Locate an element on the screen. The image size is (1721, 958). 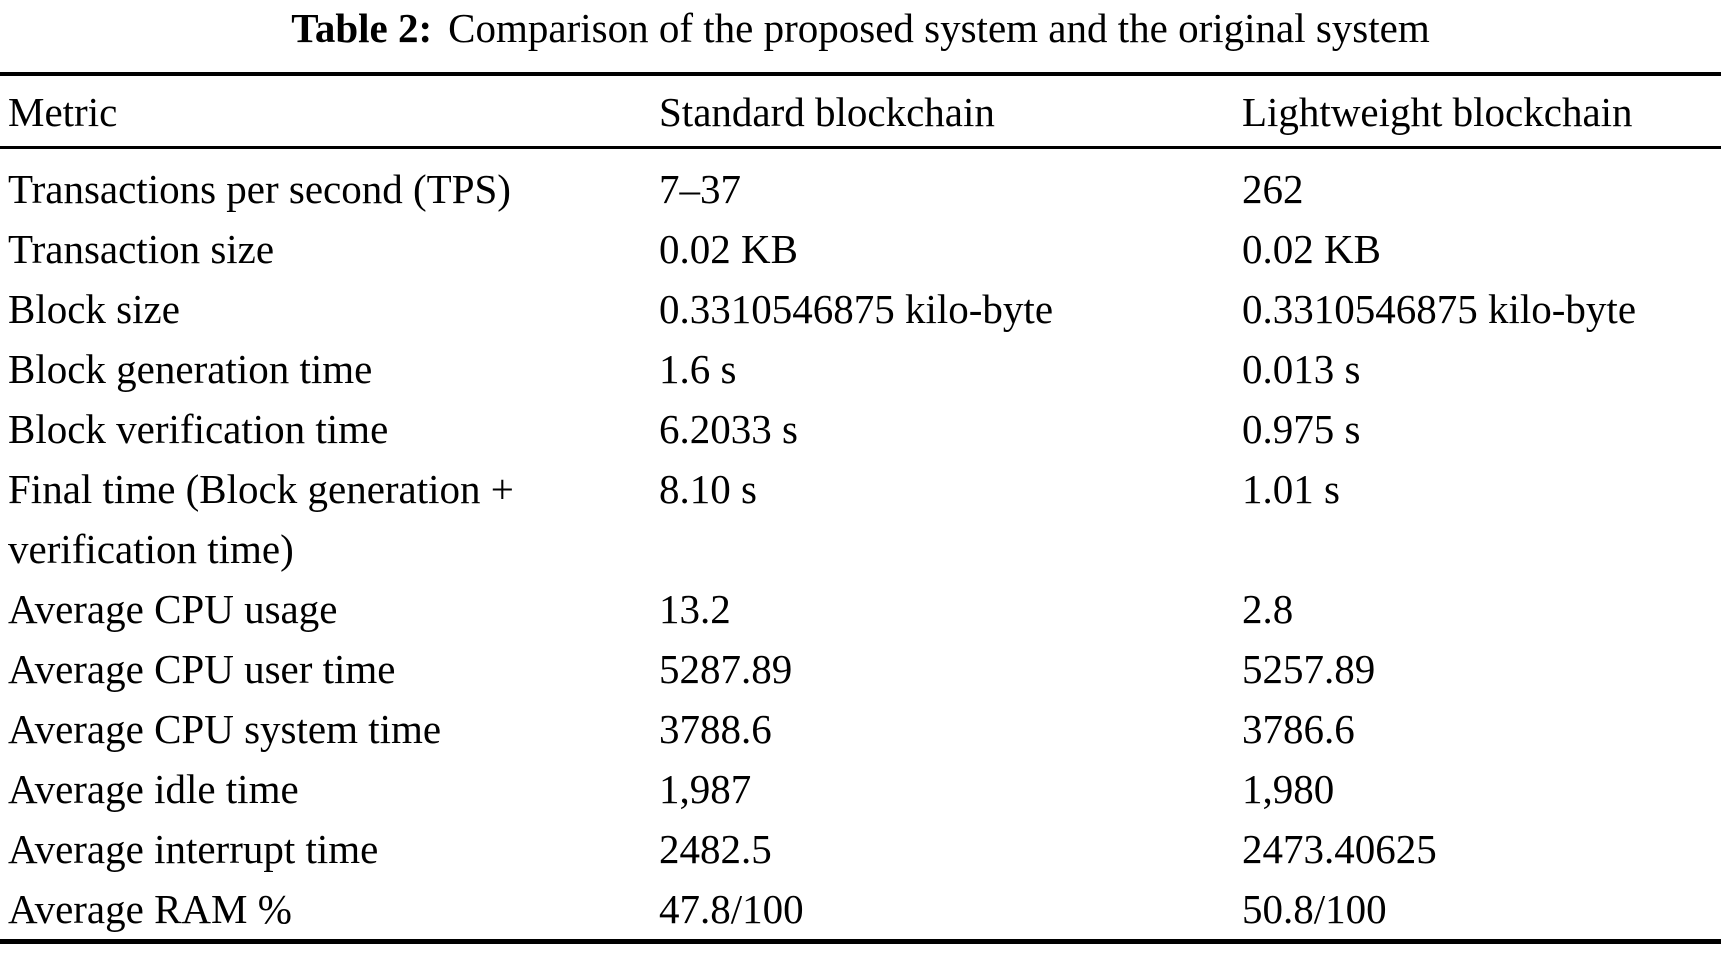
cell-lightweight-blockchain: 2473.40625 is located at coordinates (1339, 849).